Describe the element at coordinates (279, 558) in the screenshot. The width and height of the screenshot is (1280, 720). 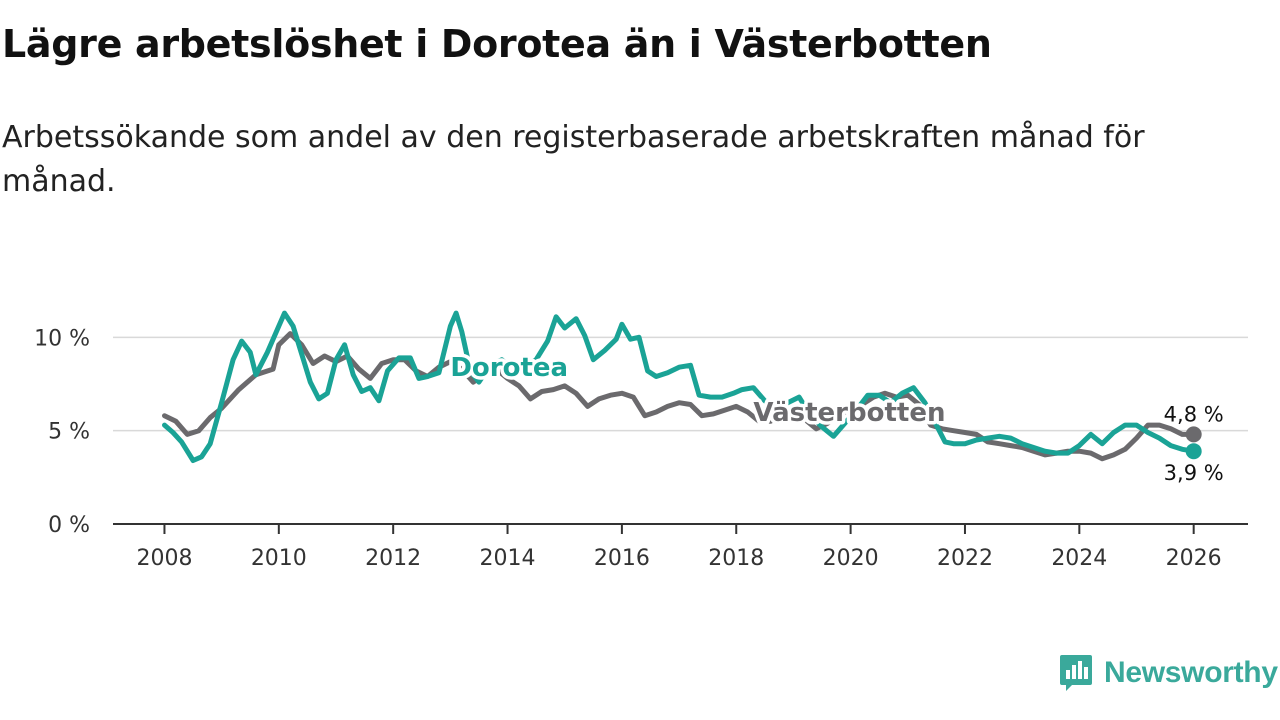
I see `x-tick-label: 2010` at that location.